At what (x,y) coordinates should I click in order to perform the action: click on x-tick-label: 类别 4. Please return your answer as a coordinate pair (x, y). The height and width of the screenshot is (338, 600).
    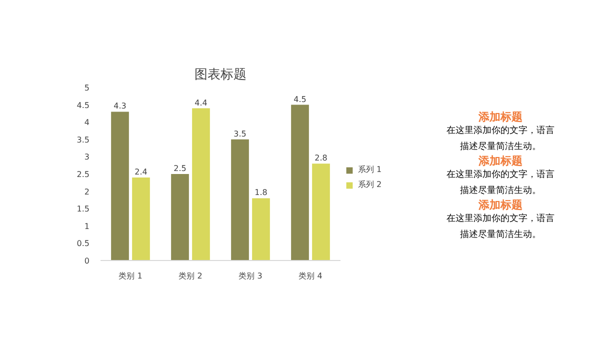
    Looking at the image, I should click on (310, 276).